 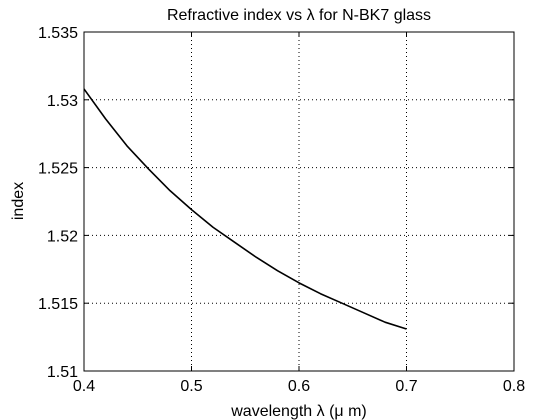 I want to click on x-tick-label: 0.7, so click(x=406, y=386).